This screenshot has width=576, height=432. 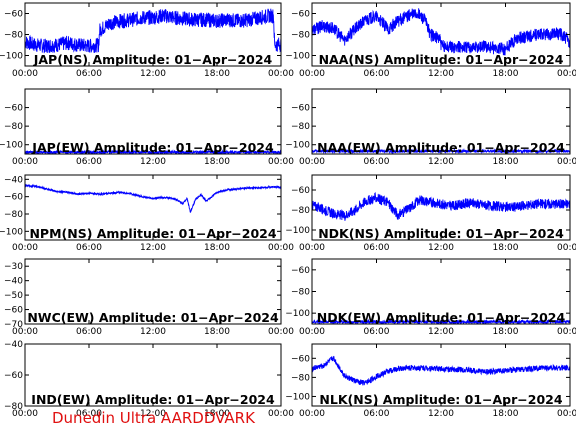 What do you see at coordinates (152, 233) in the screenshot?
I see `panel-title: NPM(NS) Amplitude: 01−Apr−2024` at bounding box center [152, 233].